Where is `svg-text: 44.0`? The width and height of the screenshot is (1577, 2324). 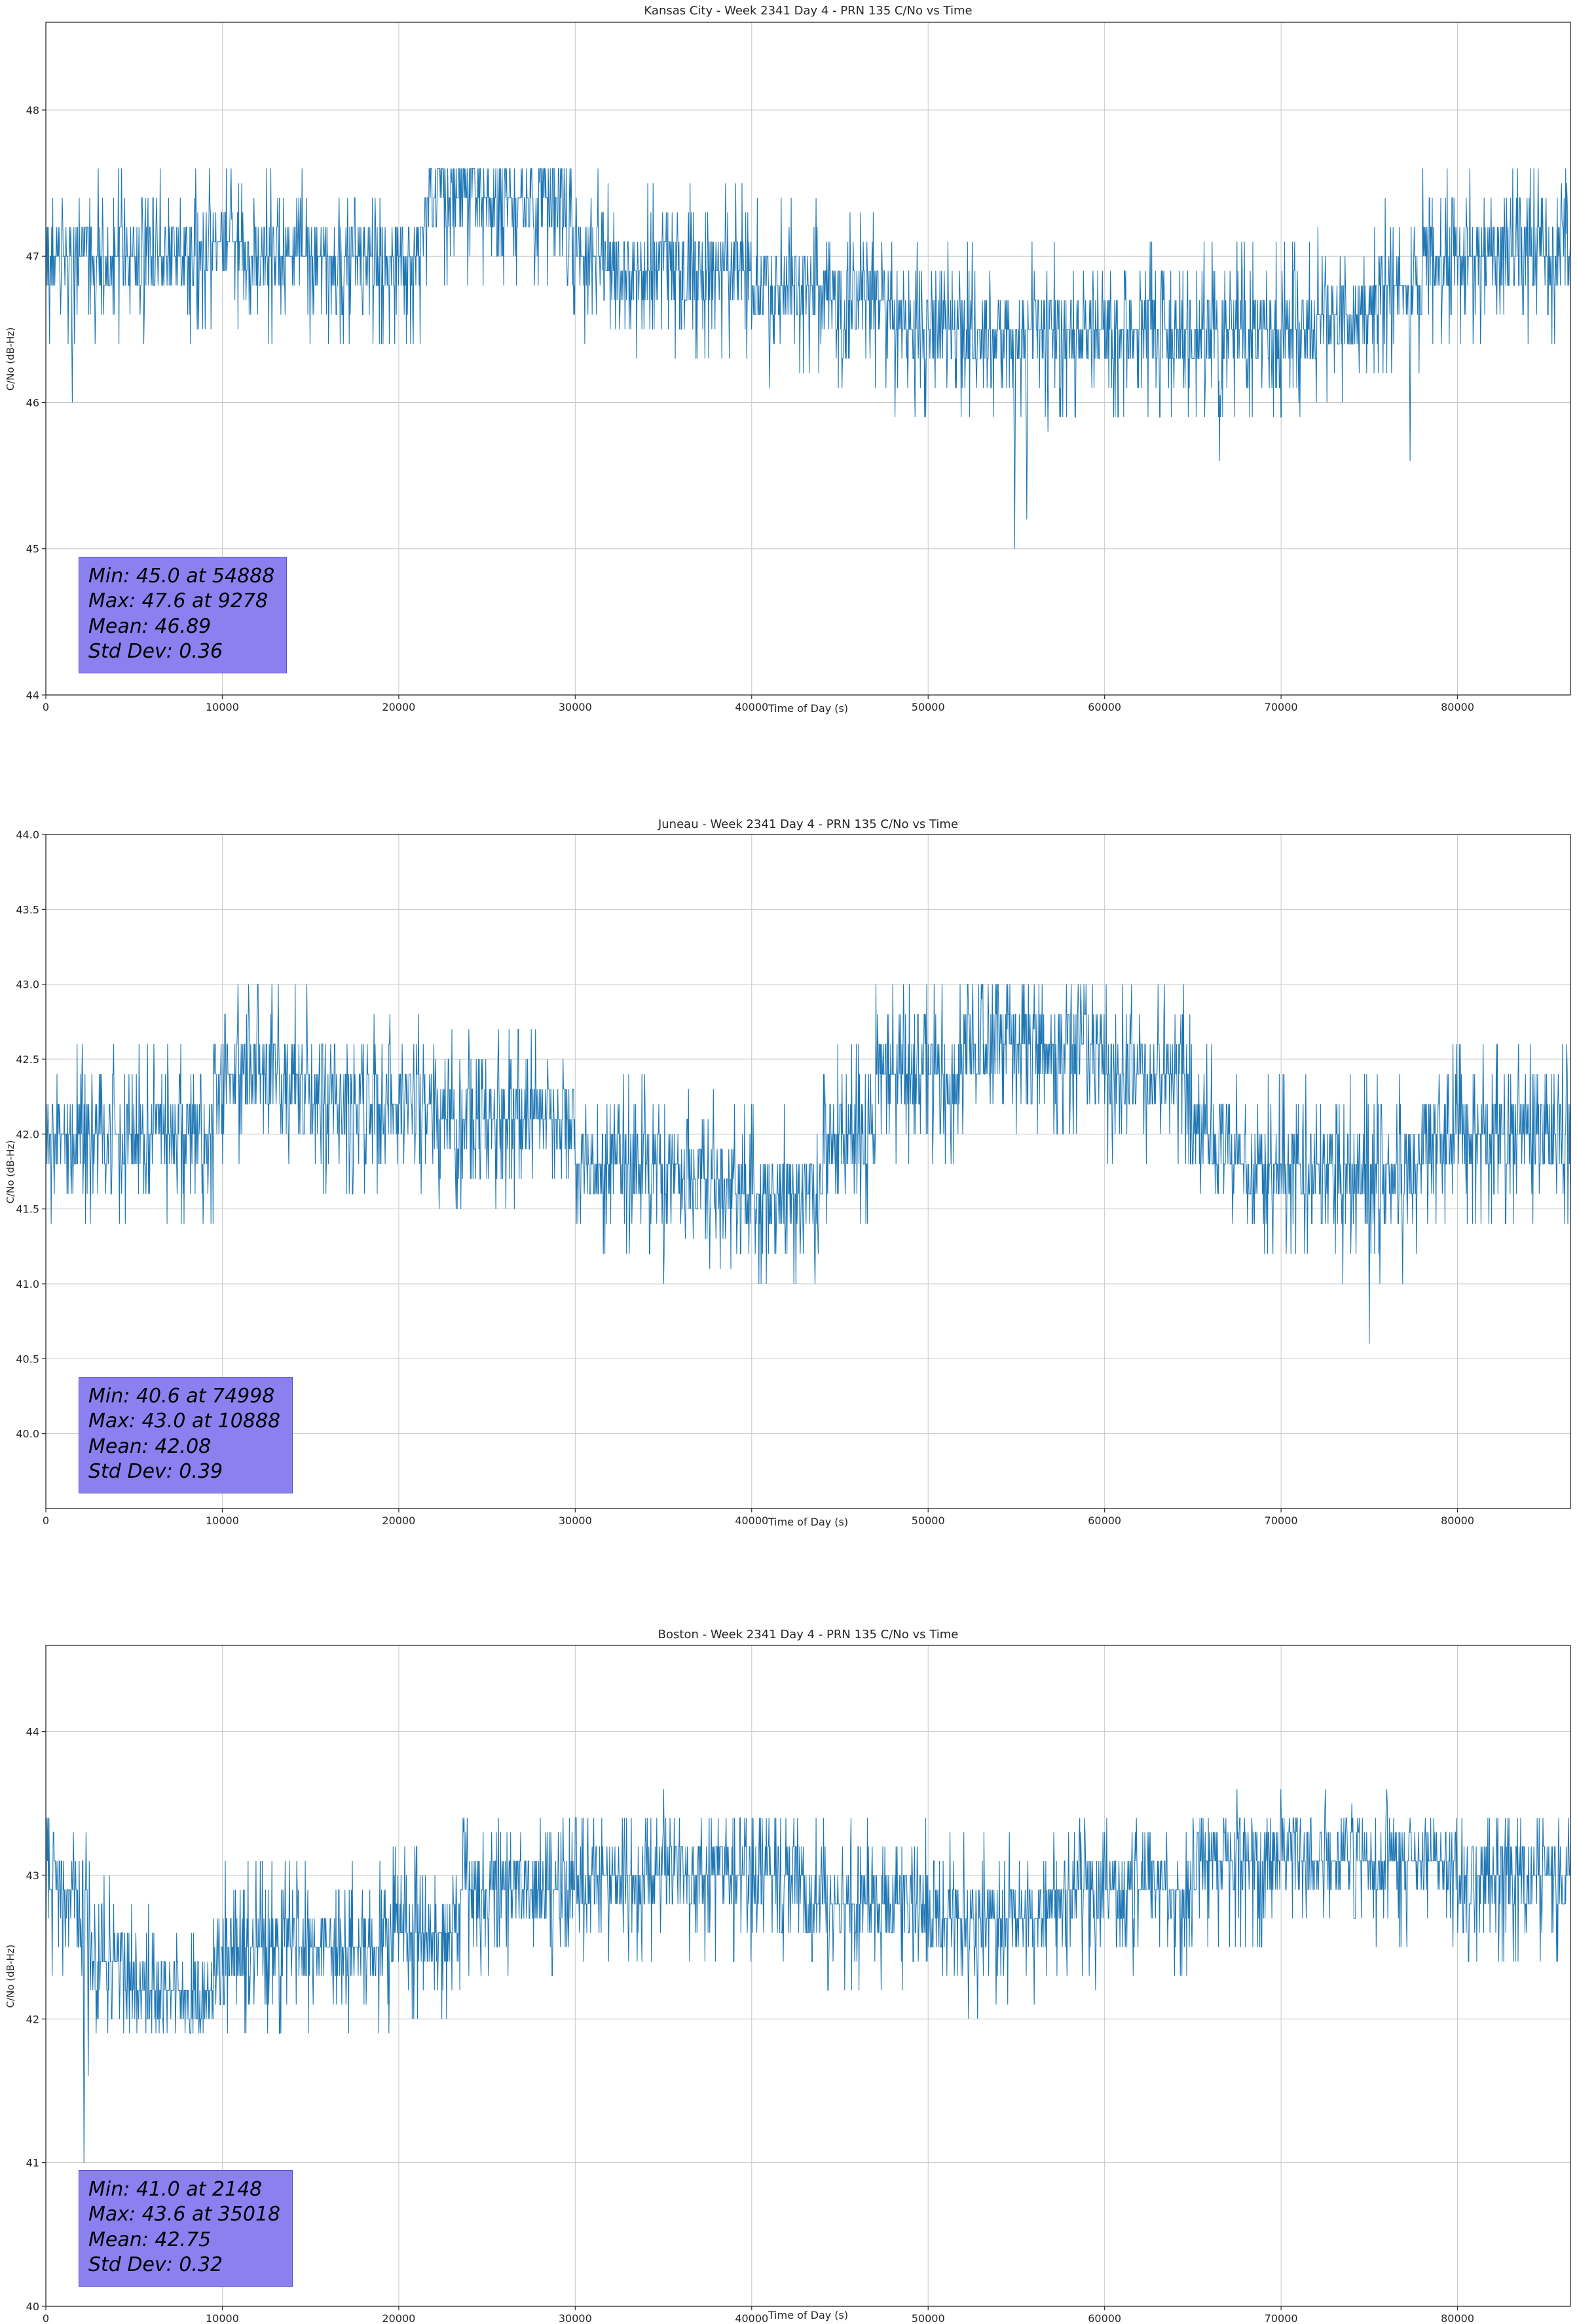 svg-text: 44.0 is located at coordinates (27, 835).